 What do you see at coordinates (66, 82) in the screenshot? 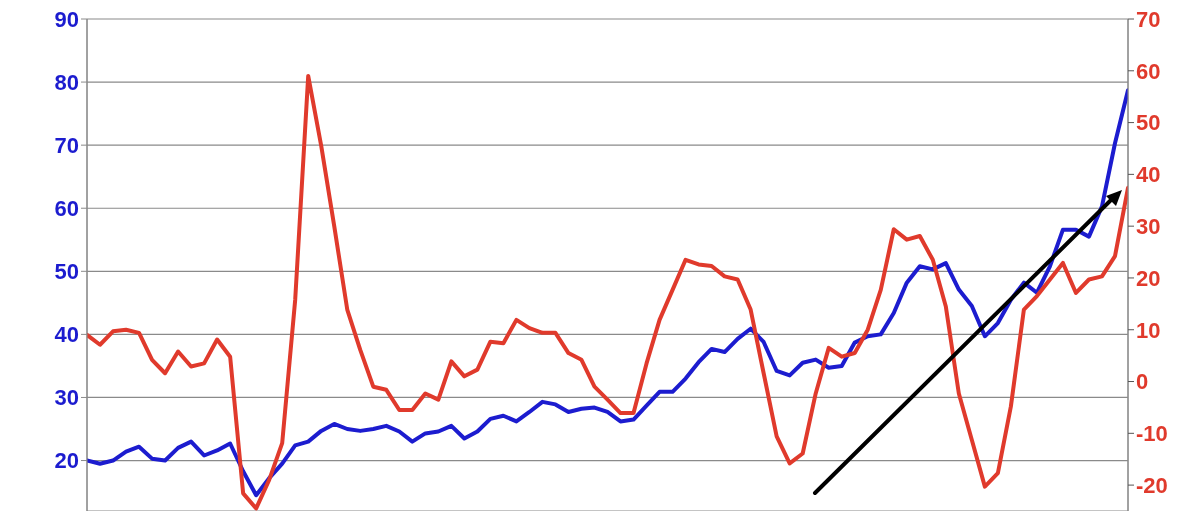
I see `y-tick-label: 80` at bounding box center [66, 82].